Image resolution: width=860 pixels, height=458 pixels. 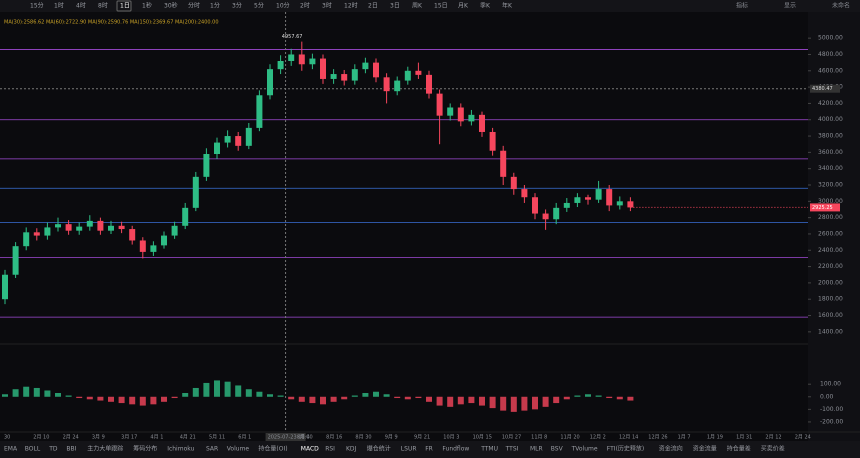 I want to click on date-label: 11月 20, so click(x=569, y=438).